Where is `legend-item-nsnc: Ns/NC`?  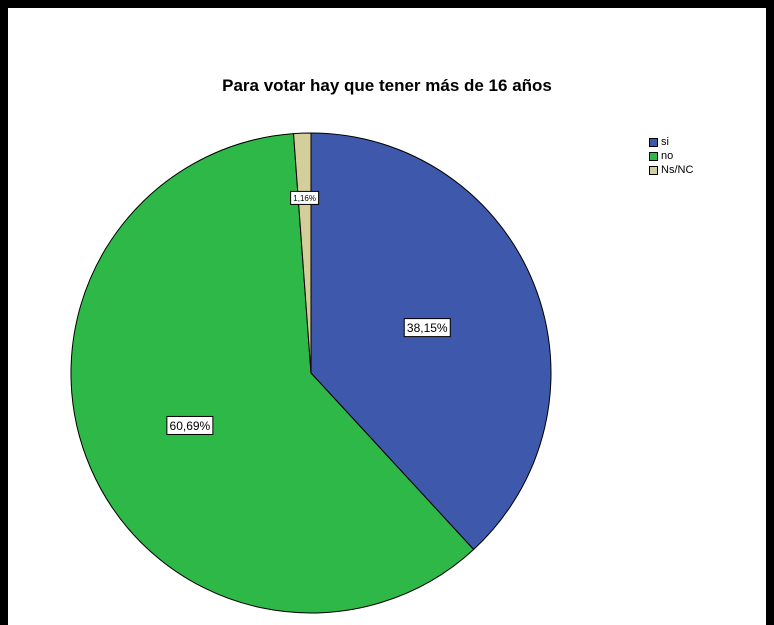 legend-item-nsnc: Ns/NC is located at coordinates (671, 170).